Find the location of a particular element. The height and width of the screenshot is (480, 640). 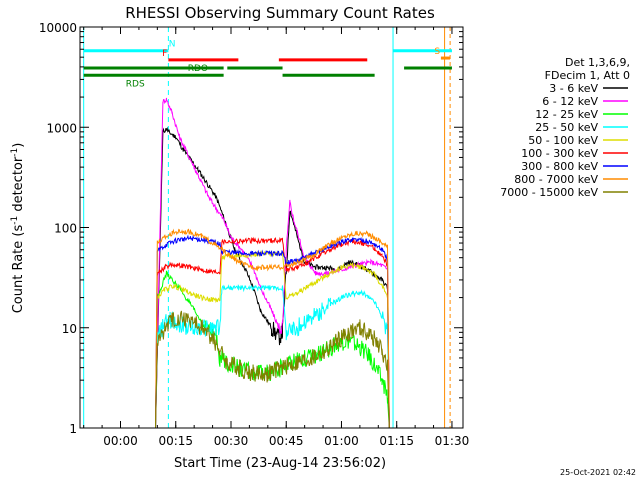

y-tick-label: 10000 is located at coordinates (58, 28).